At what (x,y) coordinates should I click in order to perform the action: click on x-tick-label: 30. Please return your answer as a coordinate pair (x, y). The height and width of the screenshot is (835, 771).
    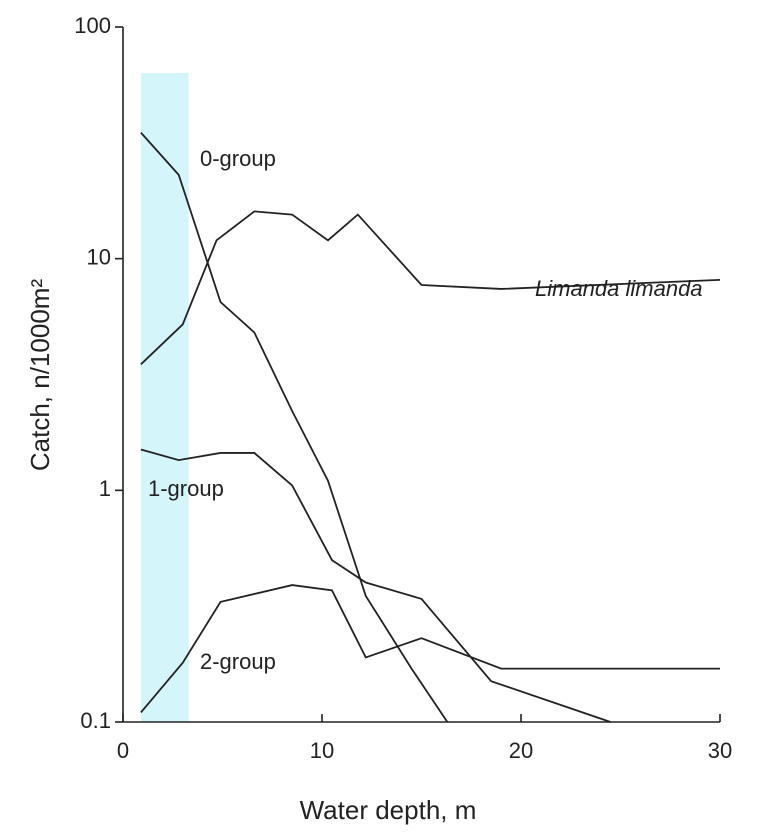
    Looking at the image, I should click on (720, 750).